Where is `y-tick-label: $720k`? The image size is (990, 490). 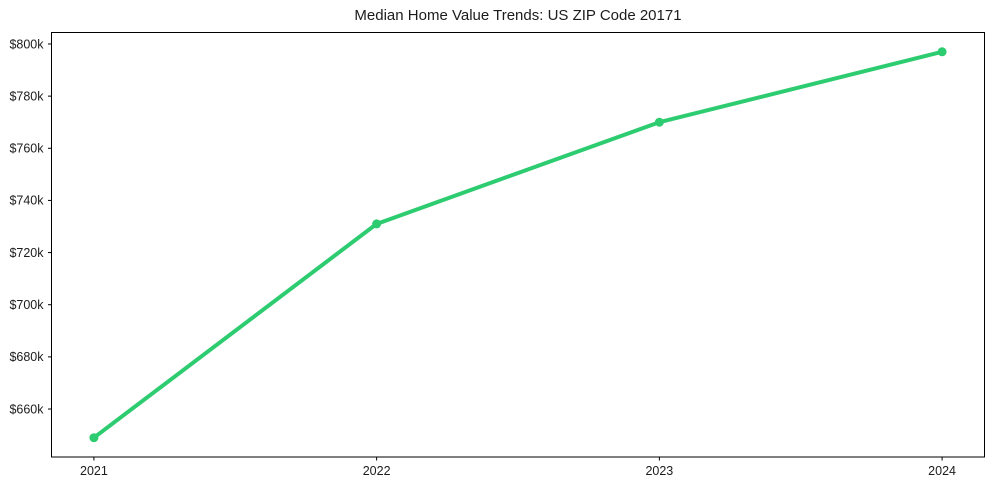 y-tick-label: $720k is located at coordinates (26, 253).